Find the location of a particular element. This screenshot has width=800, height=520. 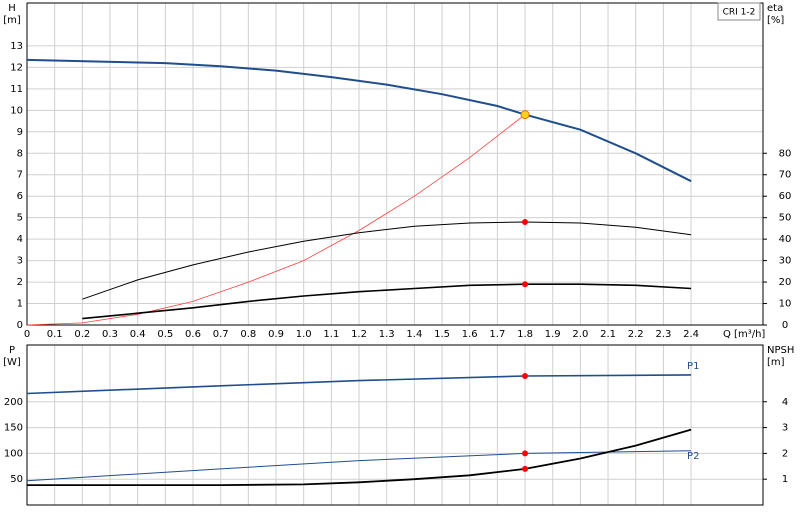

x-tick-label: 2.4 is located at coordinates (691, 334).